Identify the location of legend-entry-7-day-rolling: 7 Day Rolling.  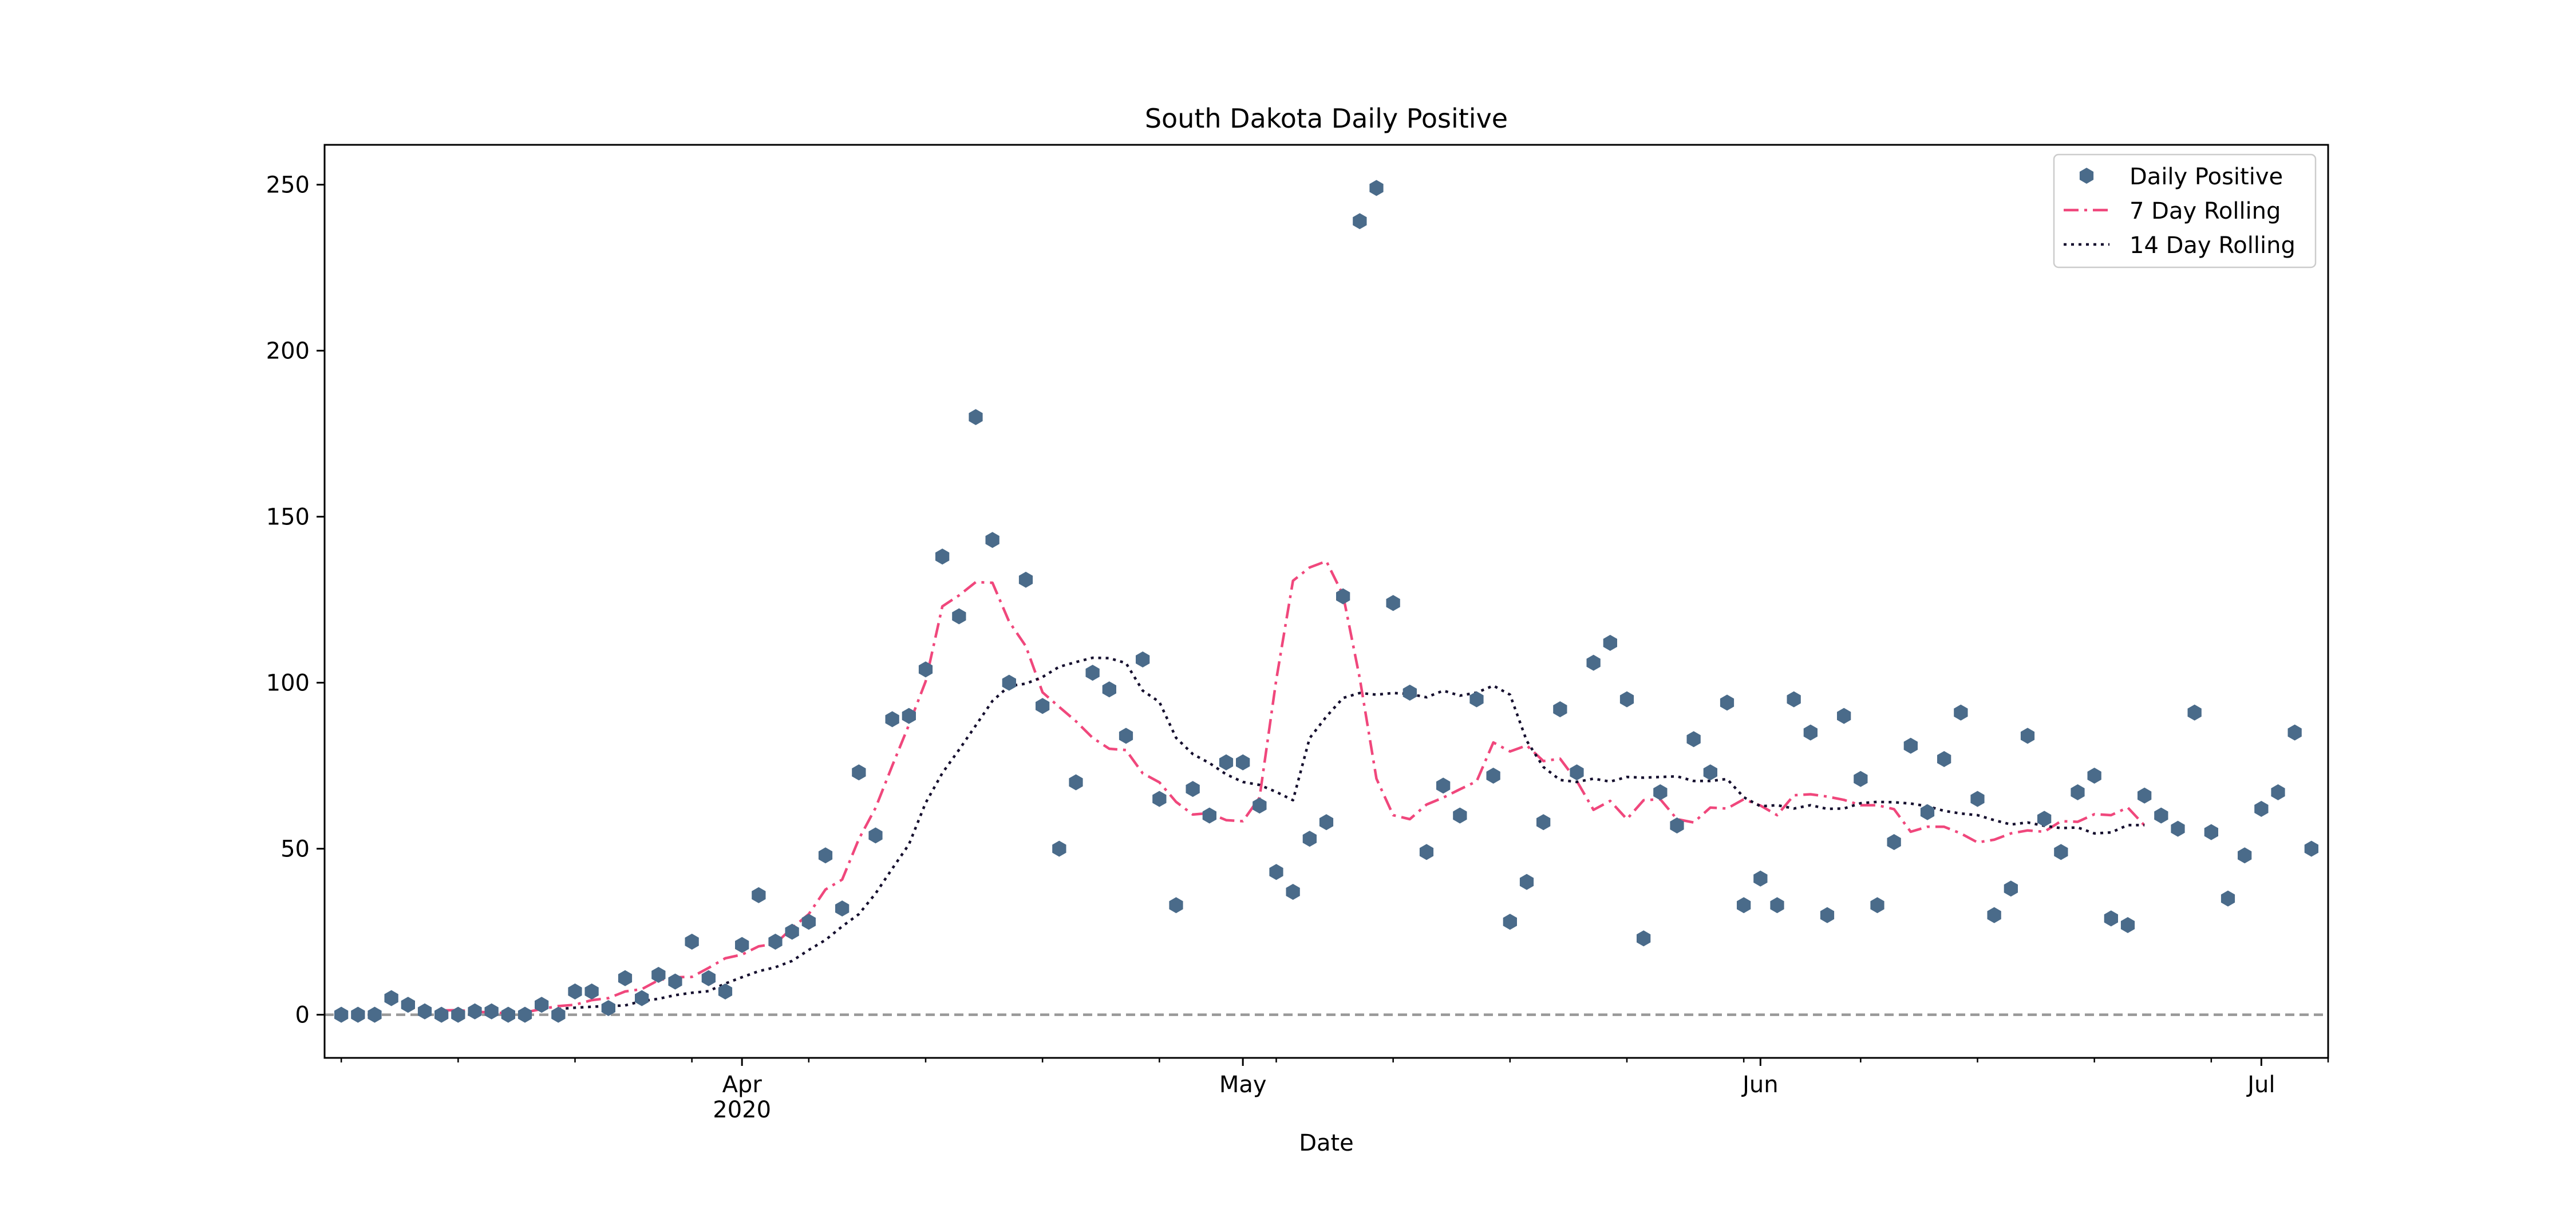
(2172, 211).